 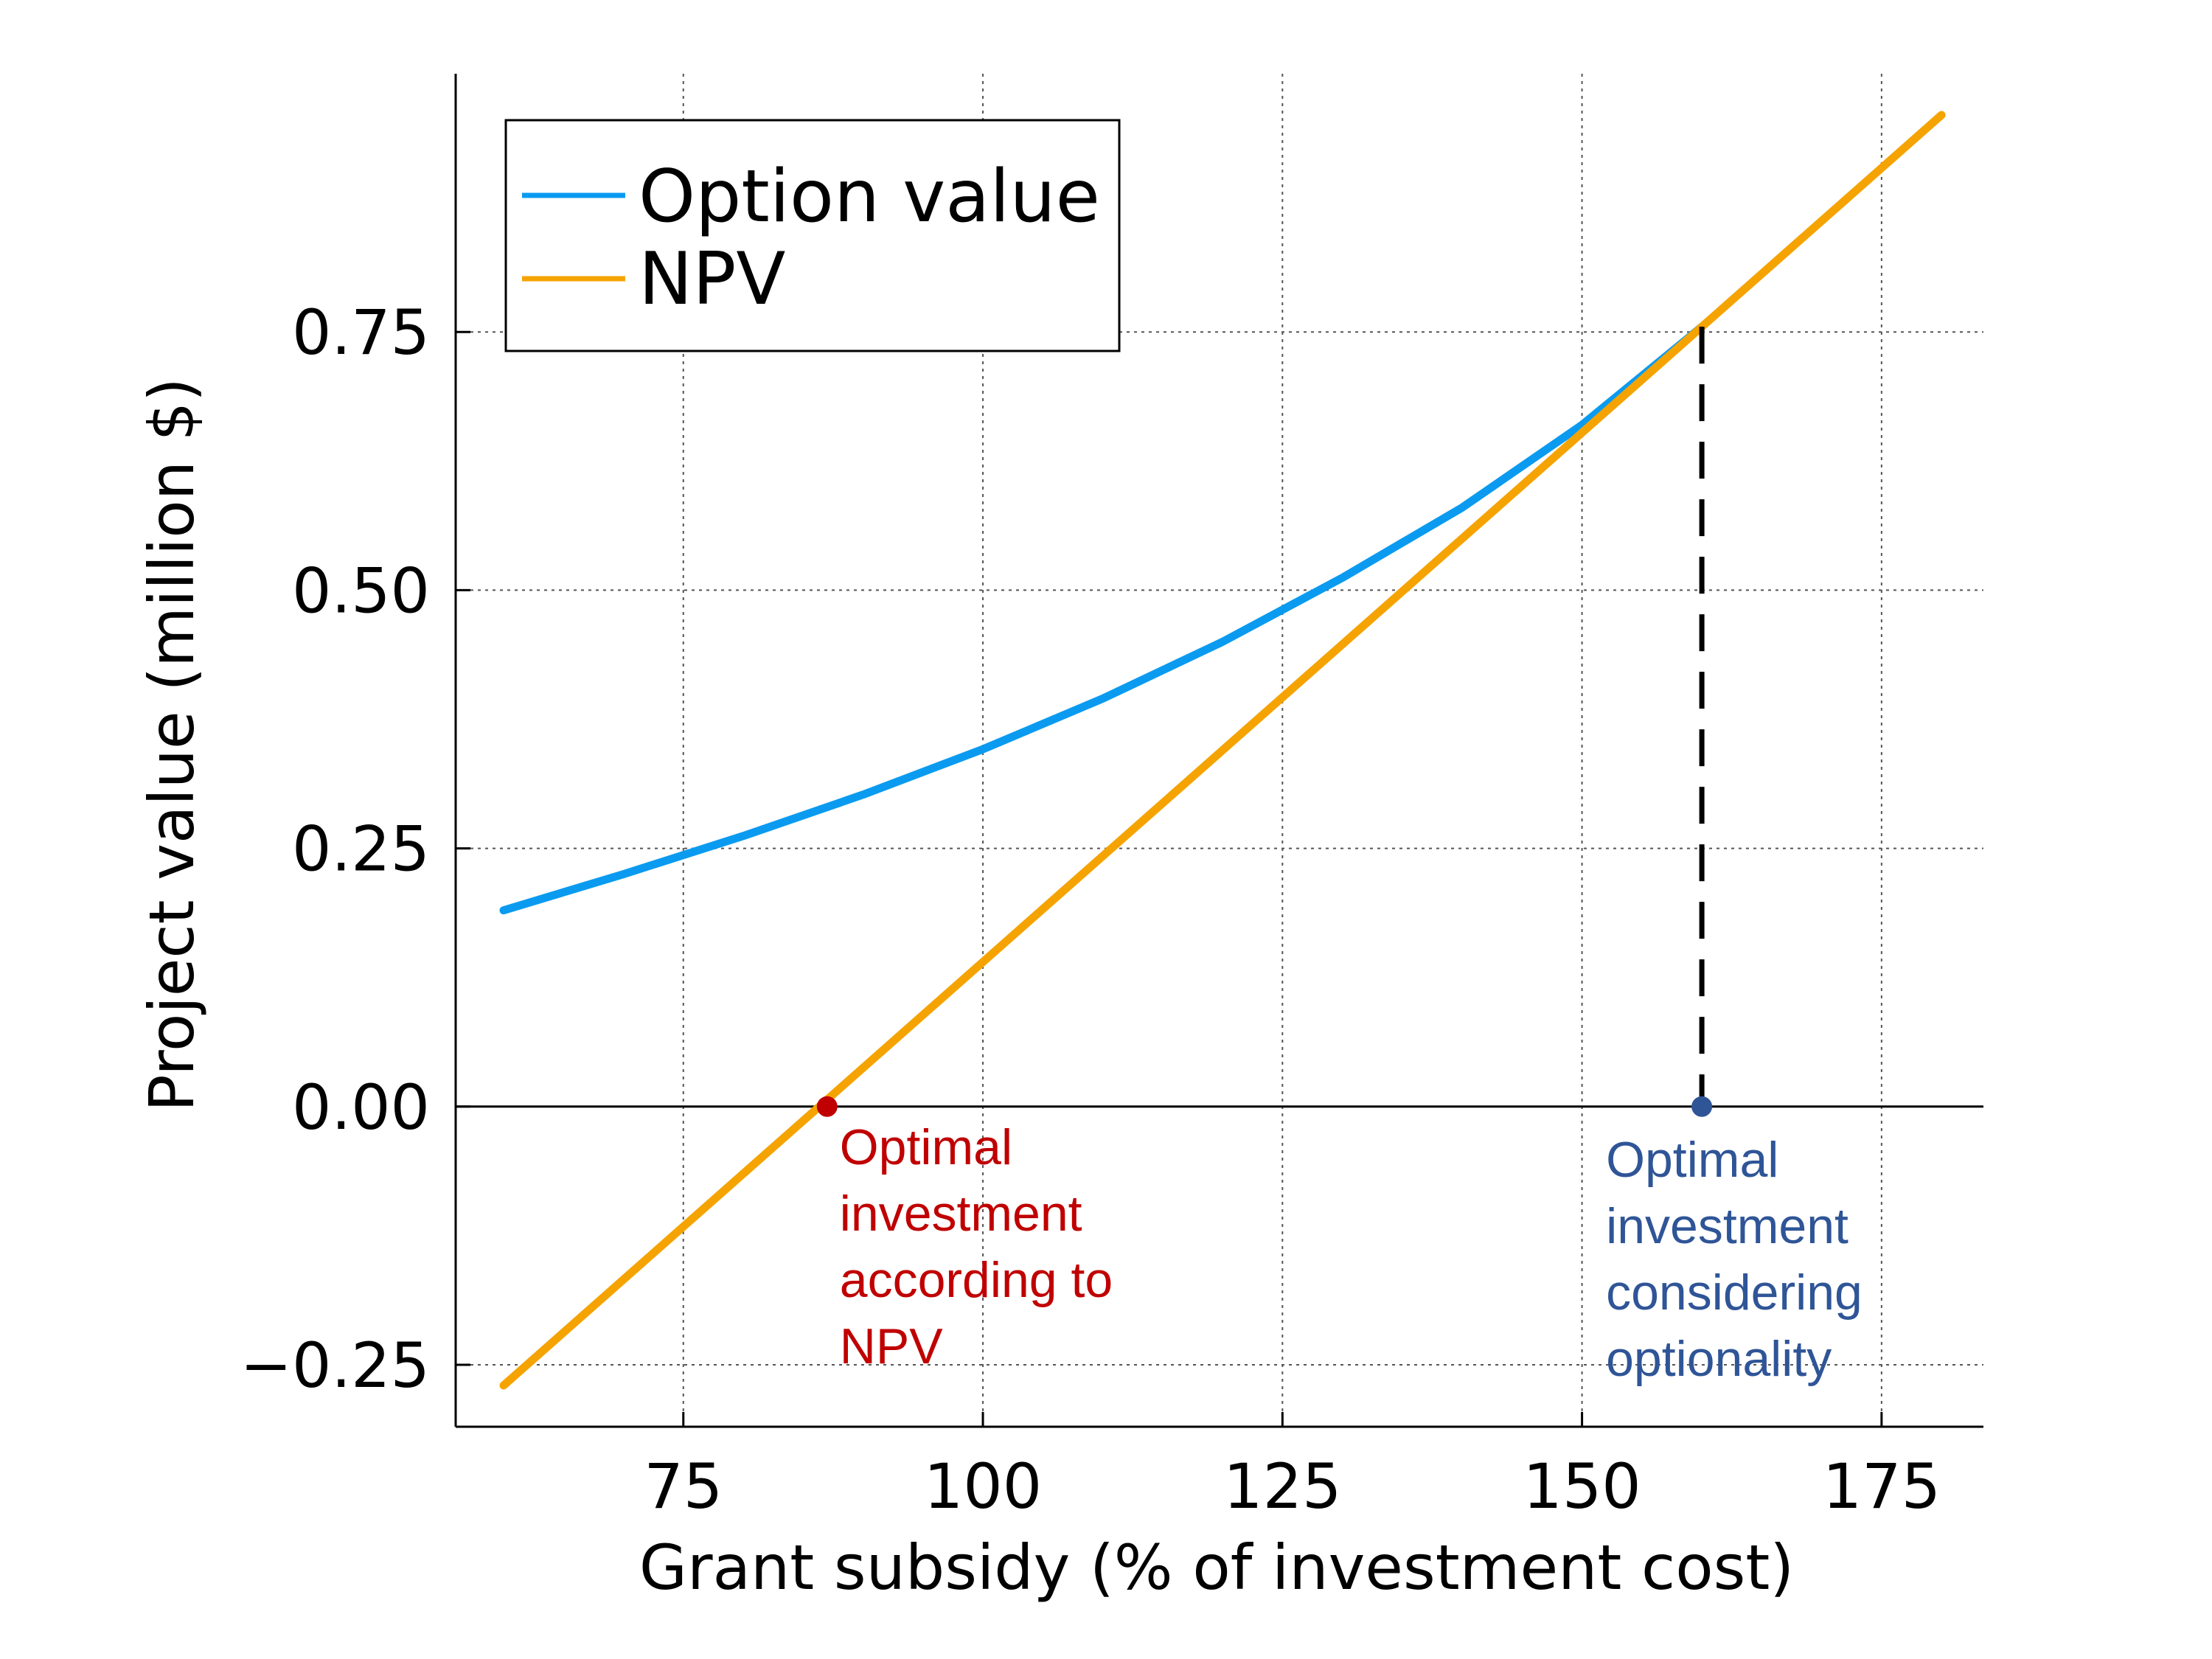 What do you see at coordinates (1719, 1359) in the screenshot?
I see `optionality-annotation-line: optionality` at bounding box center [1719, 1359].